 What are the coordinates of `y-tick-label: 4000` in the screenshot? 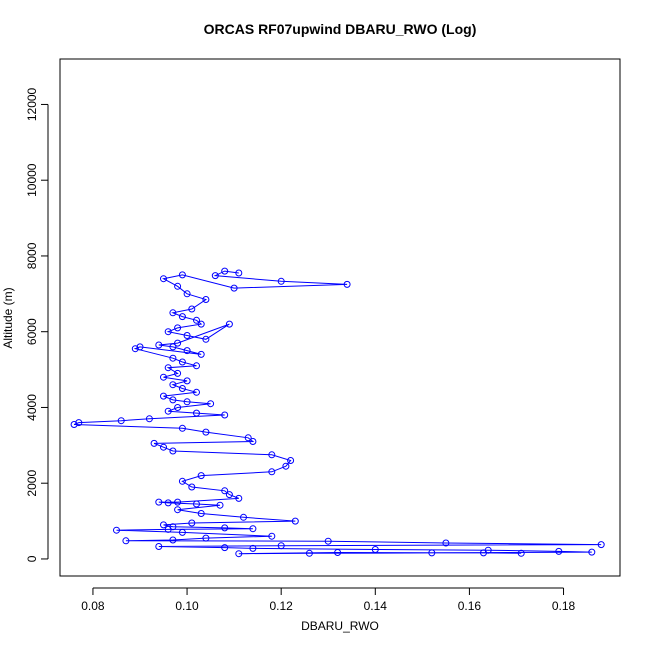 It's located at (32, 407).